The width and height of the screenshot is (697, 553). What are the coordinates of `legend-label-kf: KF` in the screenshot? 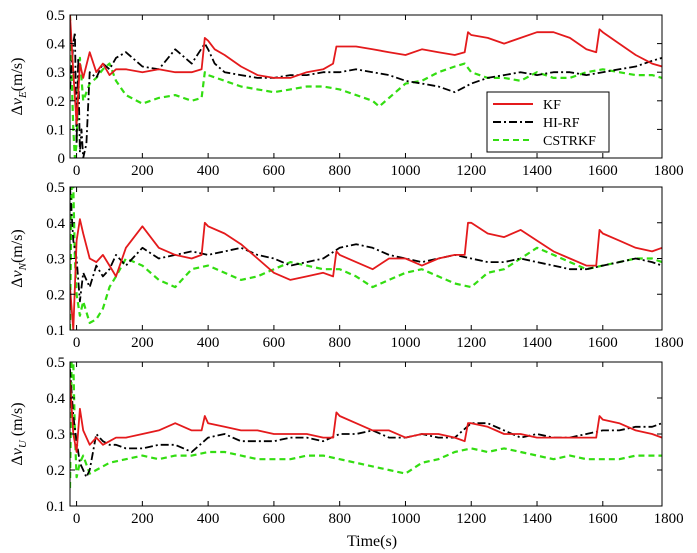 It's located at (552, 105).